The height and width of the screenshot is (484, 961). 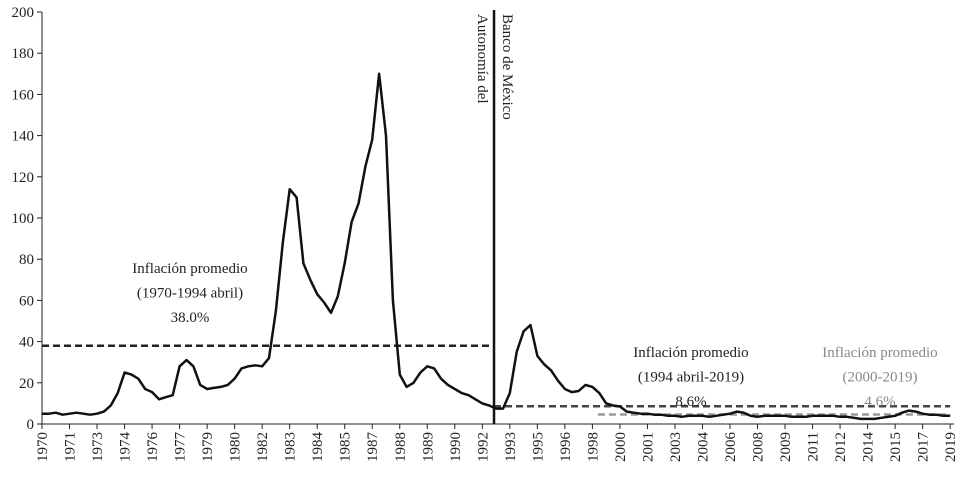 What do you see at coordinates (26, 343) in the screenshot?
I see `y-tick-label: 40` at bounding box center [26, 343].